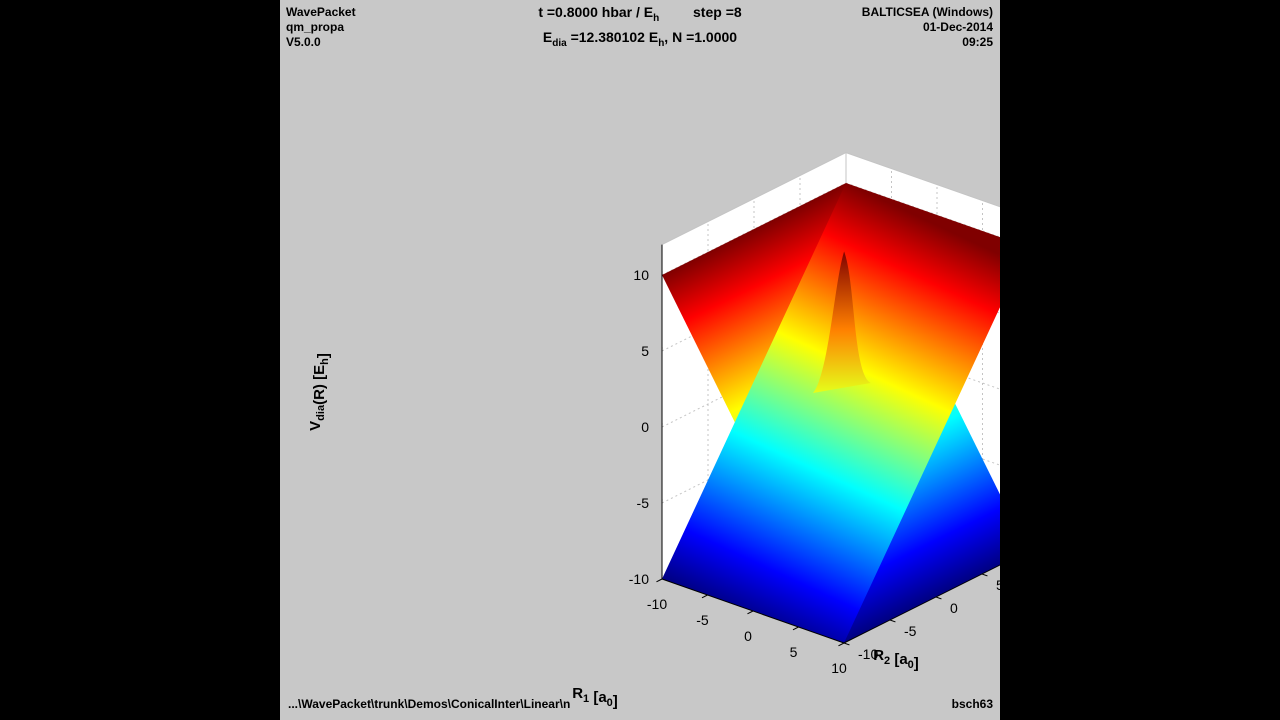 The image size is (1280, 720). I want to click on program-version: V5.0.0, so click(303, 42).